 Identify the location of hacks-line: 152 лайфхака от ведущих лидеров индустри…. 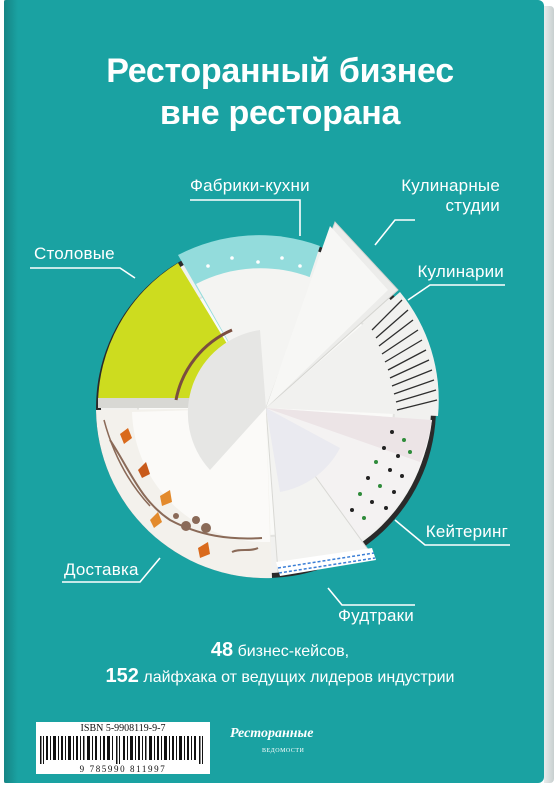
(280, 677).